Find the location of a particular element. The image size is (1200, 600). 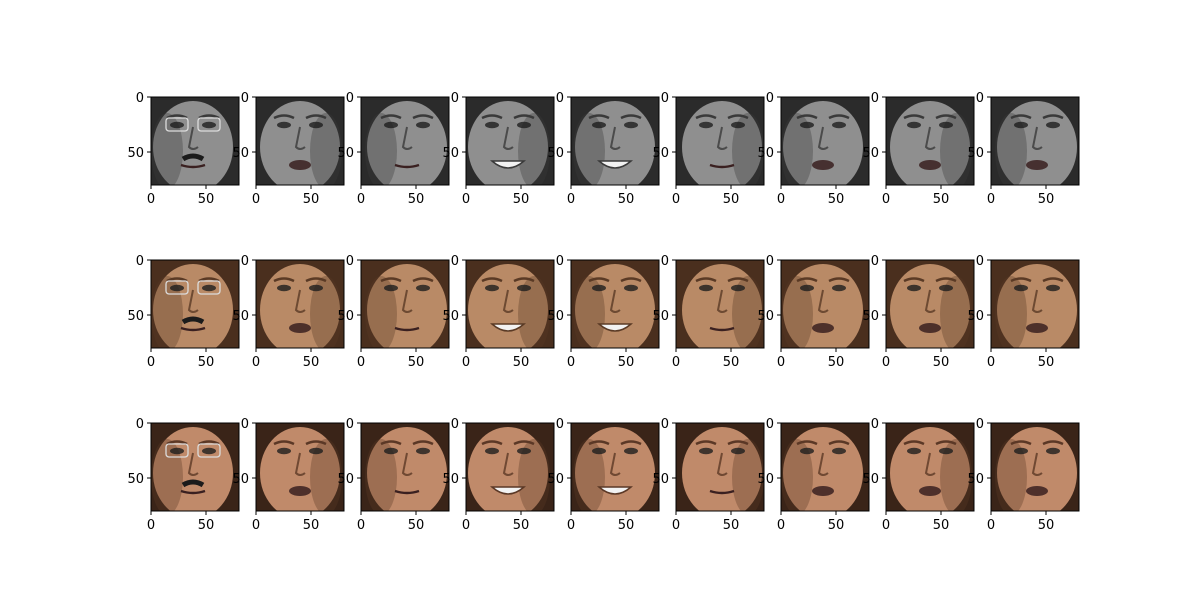

face-panel-grayscale-input-1: 0 50 0 50 is located at coordinates (183, 149).